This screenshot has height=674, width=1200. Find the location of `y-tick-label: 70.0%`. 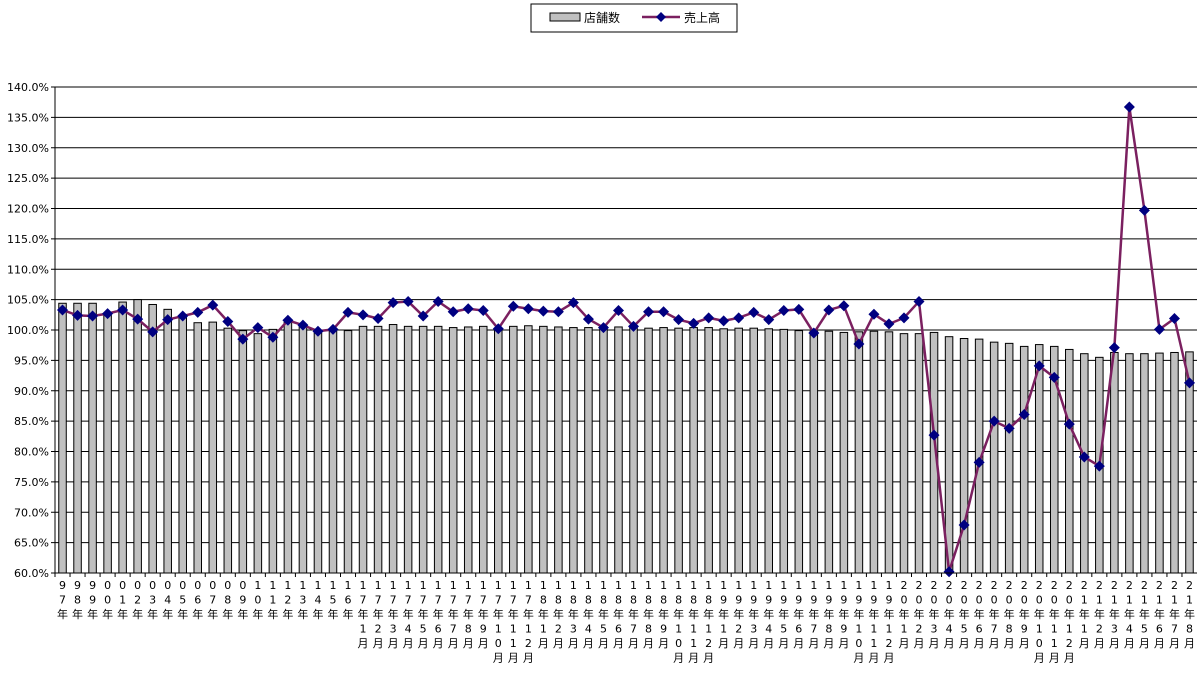

y-tick-label: 70.0% is located at coordinates (31, 512).